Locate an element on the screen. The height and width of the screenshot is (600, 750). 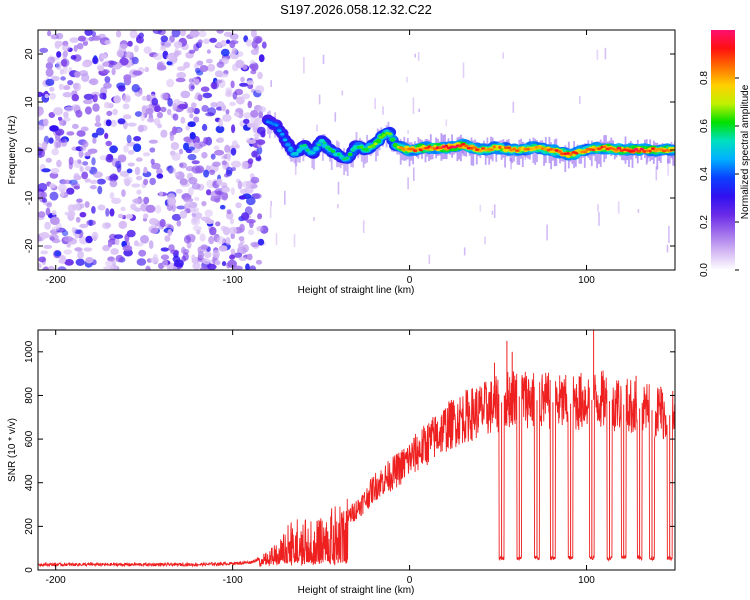
snr-y-tick-label: 600 is located at coordinates (29, 438).